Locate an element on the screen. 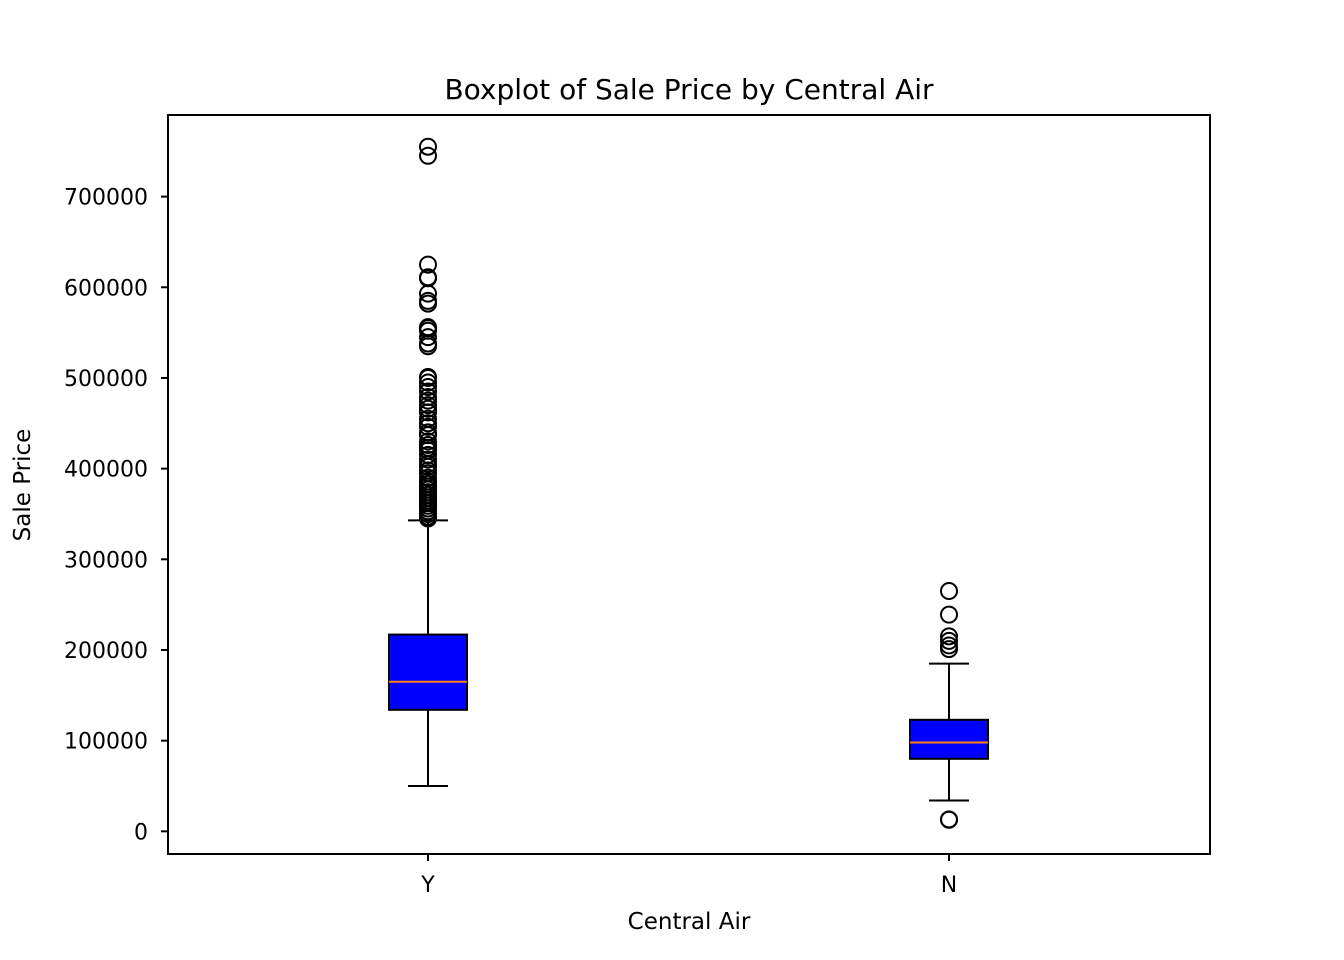 The width and height of the screenshot is (1344, 960). y-tick-label: 100000 is located at coordinates (106, 742).